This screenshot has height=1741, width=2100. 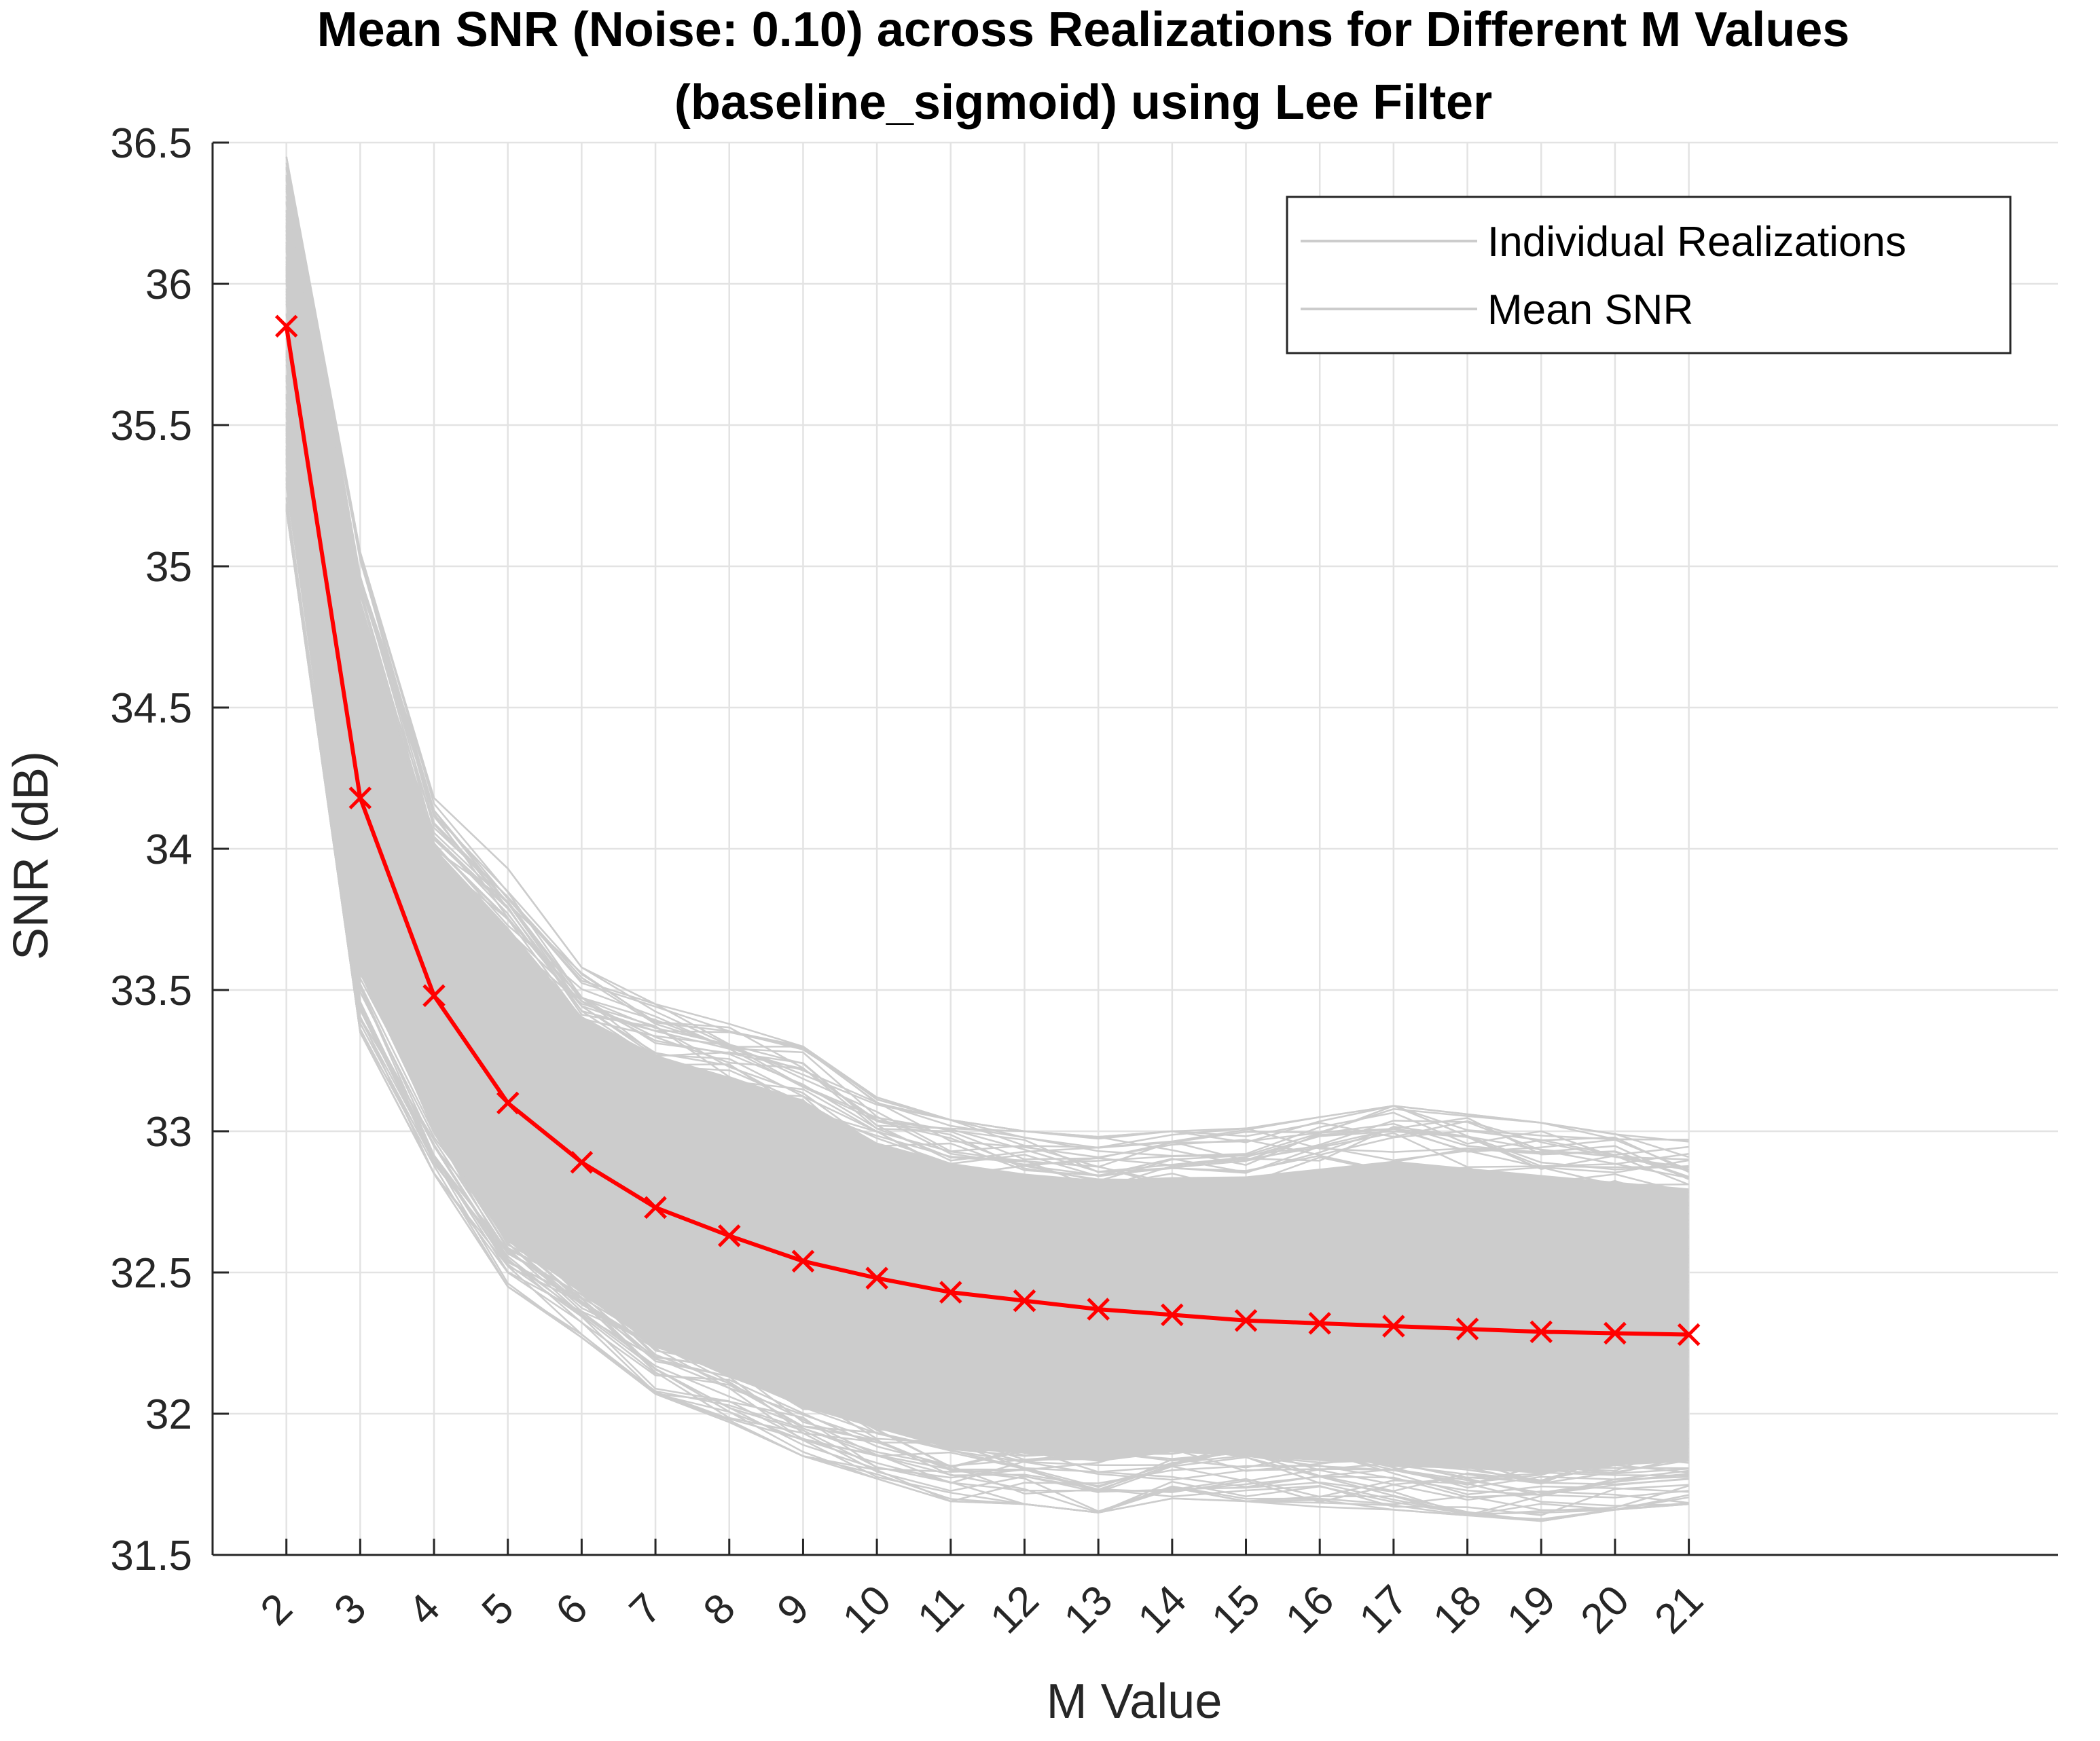 What do you see at coordinates (719, 1609) in the screenshot?
I see `x-tick-label-8: 8` at bounding box center [719, 1609].